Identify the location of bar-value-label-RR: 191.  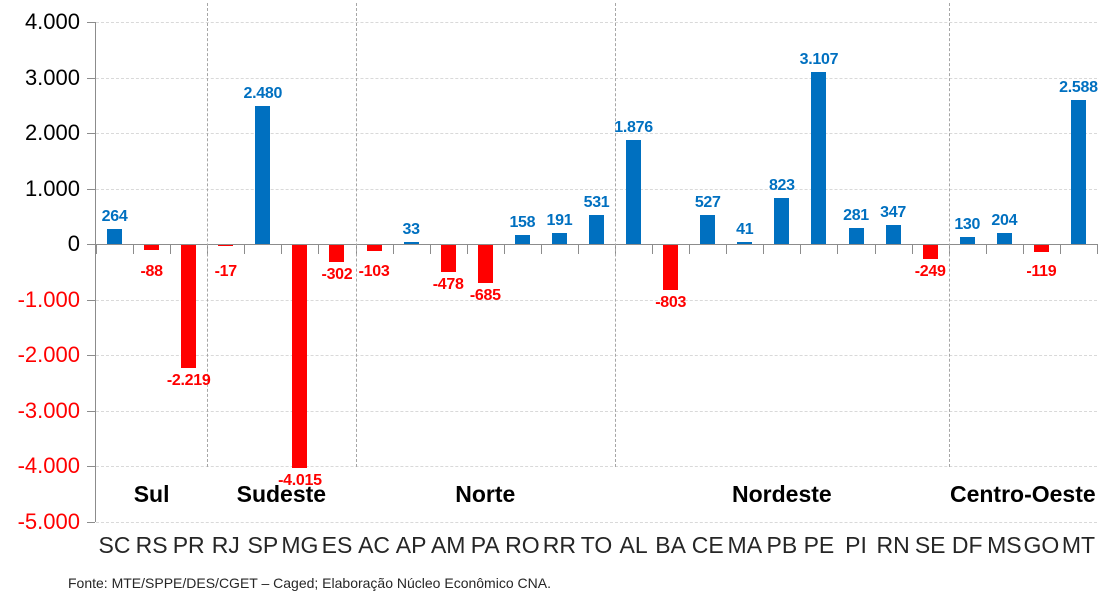
(559, 221).